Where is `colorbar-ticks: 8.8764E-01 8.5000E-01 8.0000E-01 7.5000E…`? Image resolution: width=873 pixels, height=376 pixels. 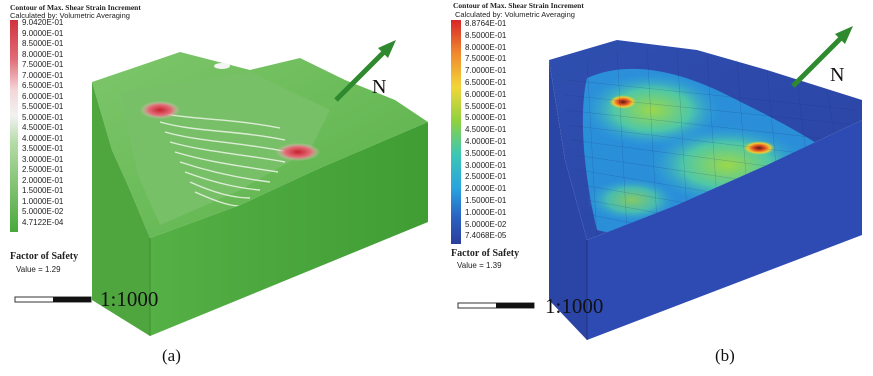 colorbar-ticks: 8.8764E-01 8.5000E-01 8.0000E-01 7.5000E… is located at coordinates (485, 130).